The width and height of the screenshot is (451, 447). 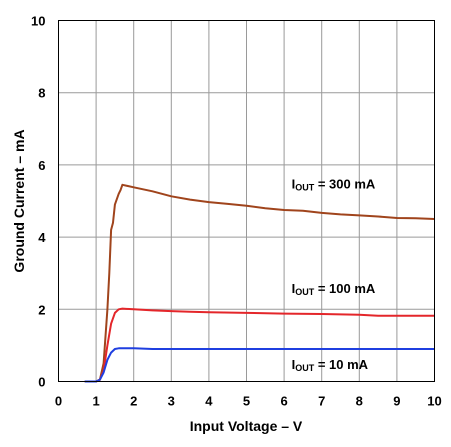 What do you see at coordinates (321, 401) in the screenshot?
I see `x-tick-label: 7` at bounding box center [321, 401].